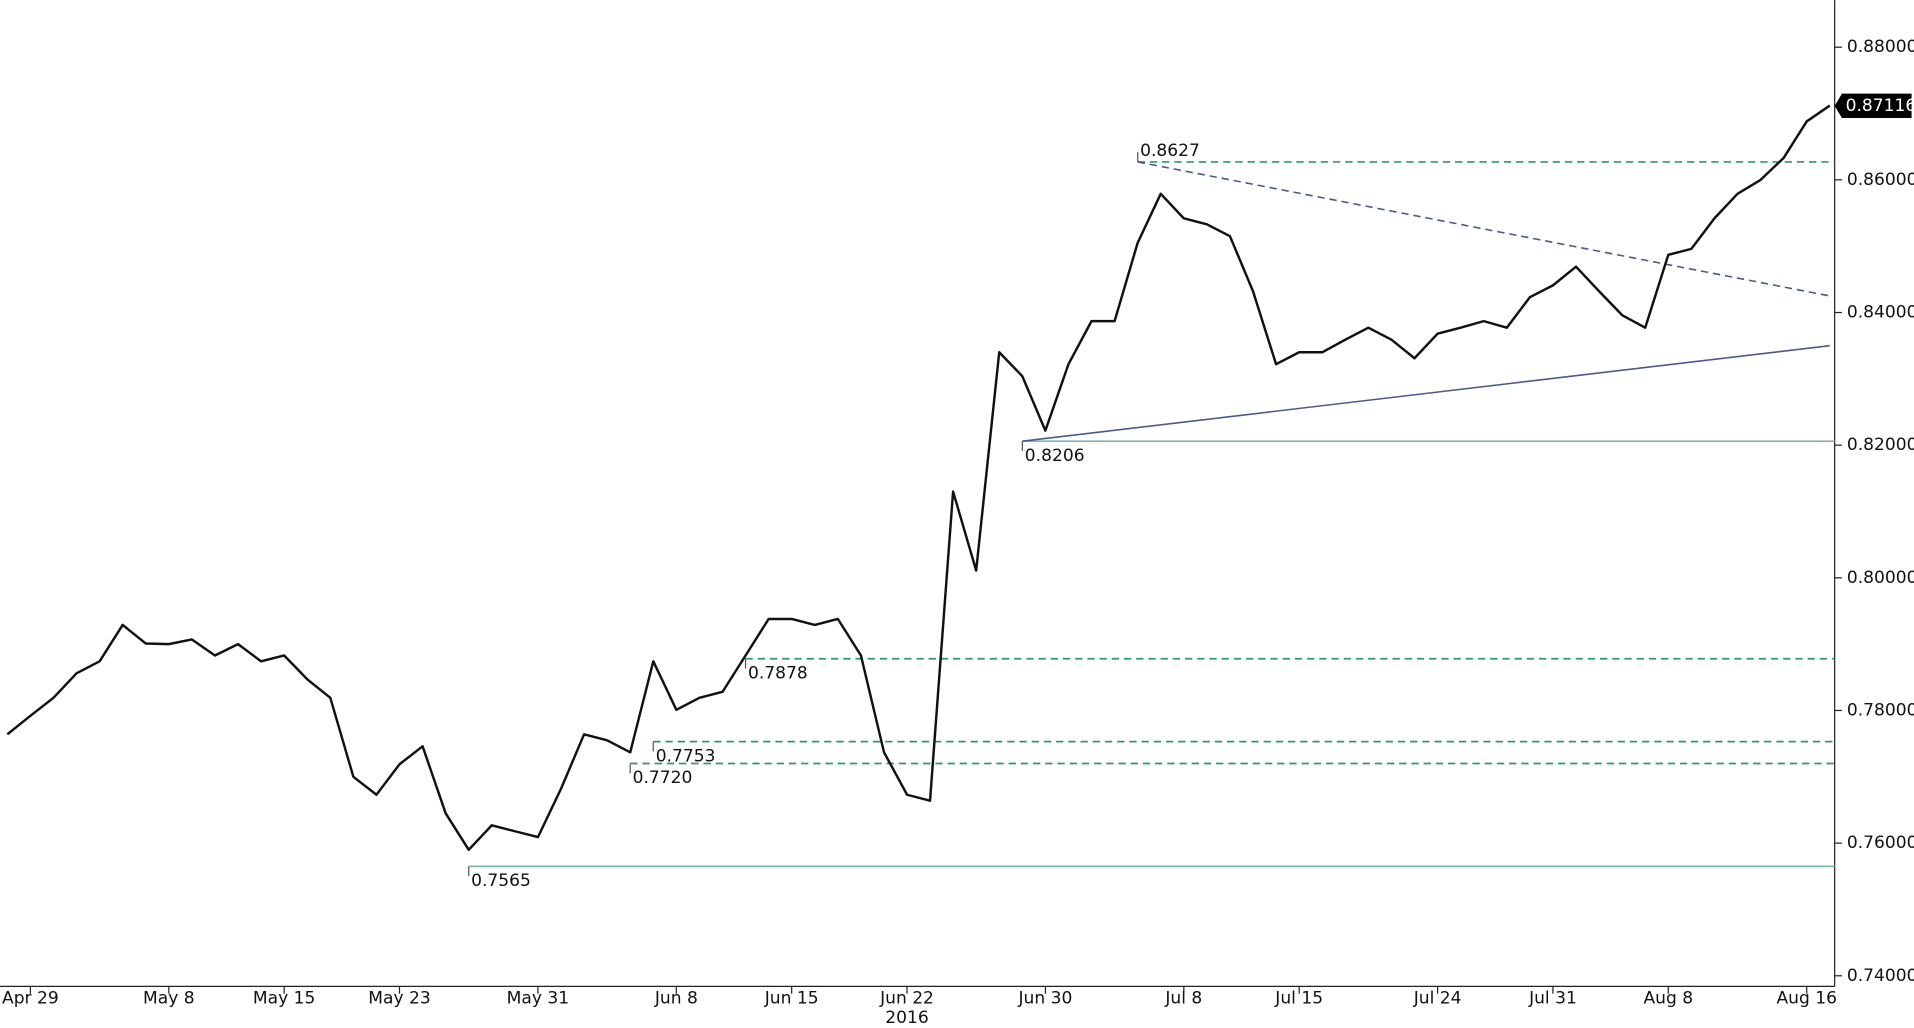  What do you see at coordinates (686, 756) in the screenshot?
I see `level-label: 0.7753` at bounding box center [686, 756].